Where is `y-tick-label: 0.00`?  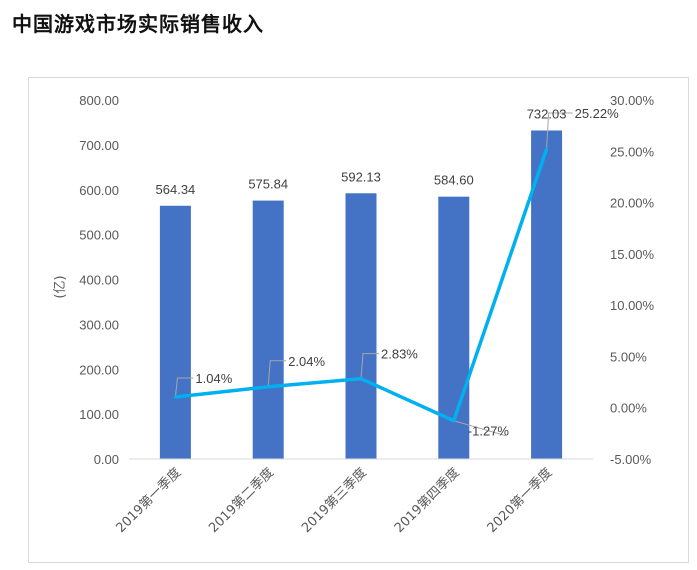
y-tick-label: 0.00 is located at coordinates (106, 459).